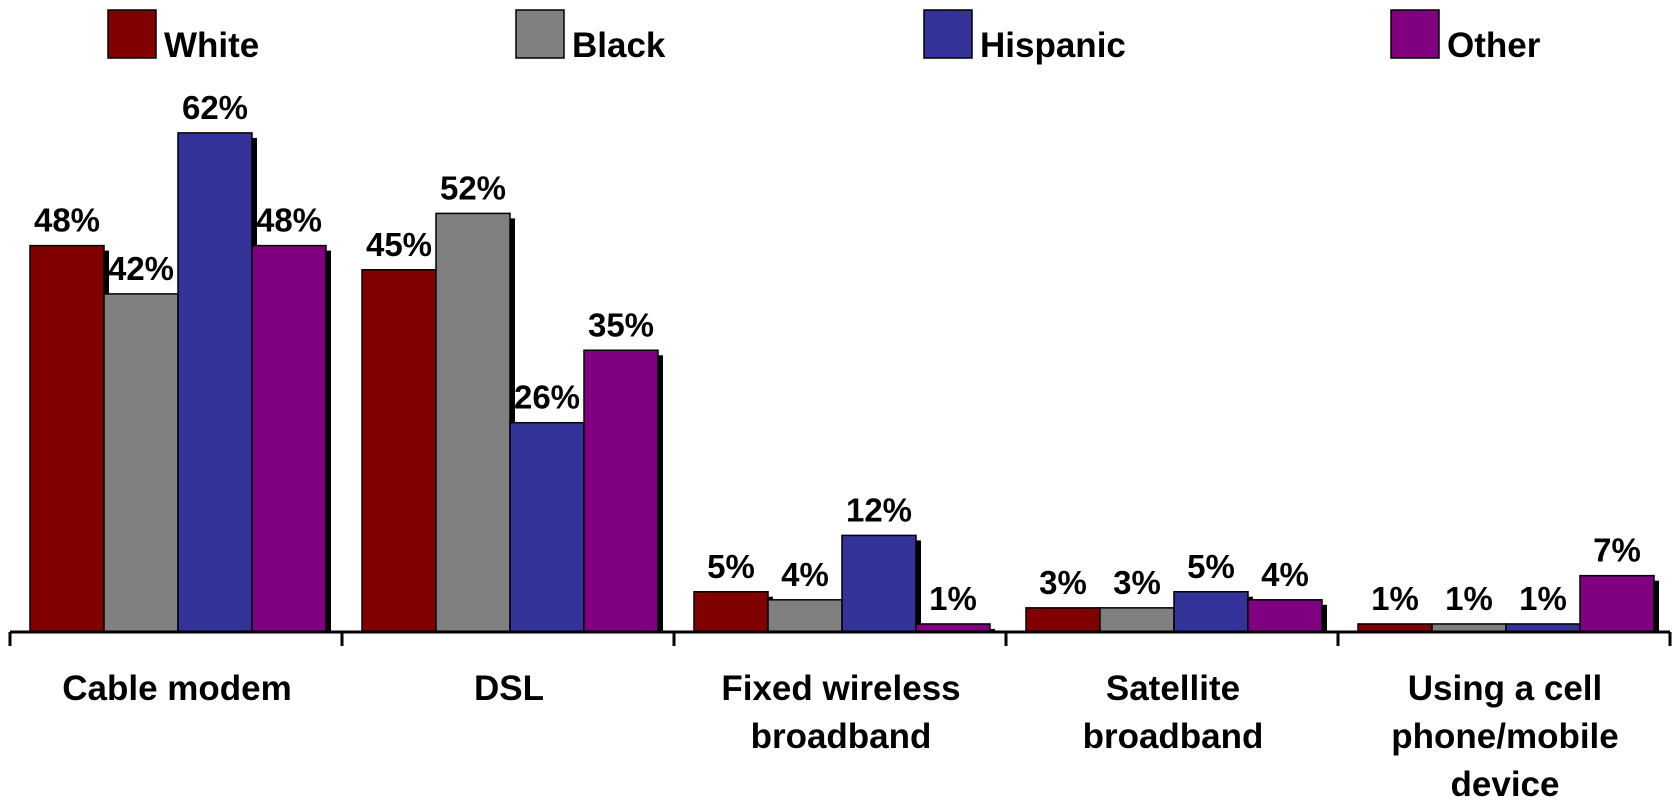 The image size is (1675, 802). Describe the element at coordinates (1137, 620) in the screenshot. I see `bar-black-satellite-broadband` at that location.